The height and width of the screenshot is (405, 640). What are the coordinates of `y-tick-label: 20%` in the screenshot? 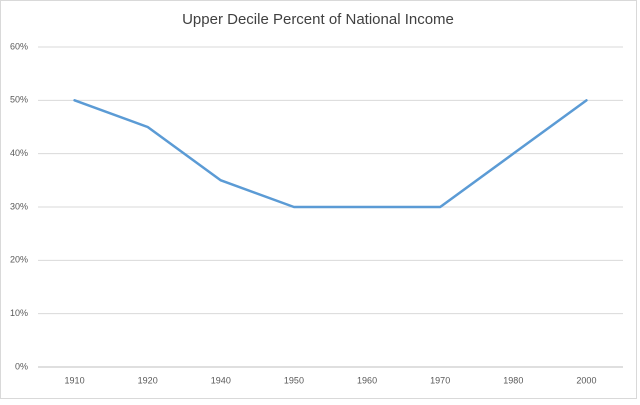 It's located at (19, 260).